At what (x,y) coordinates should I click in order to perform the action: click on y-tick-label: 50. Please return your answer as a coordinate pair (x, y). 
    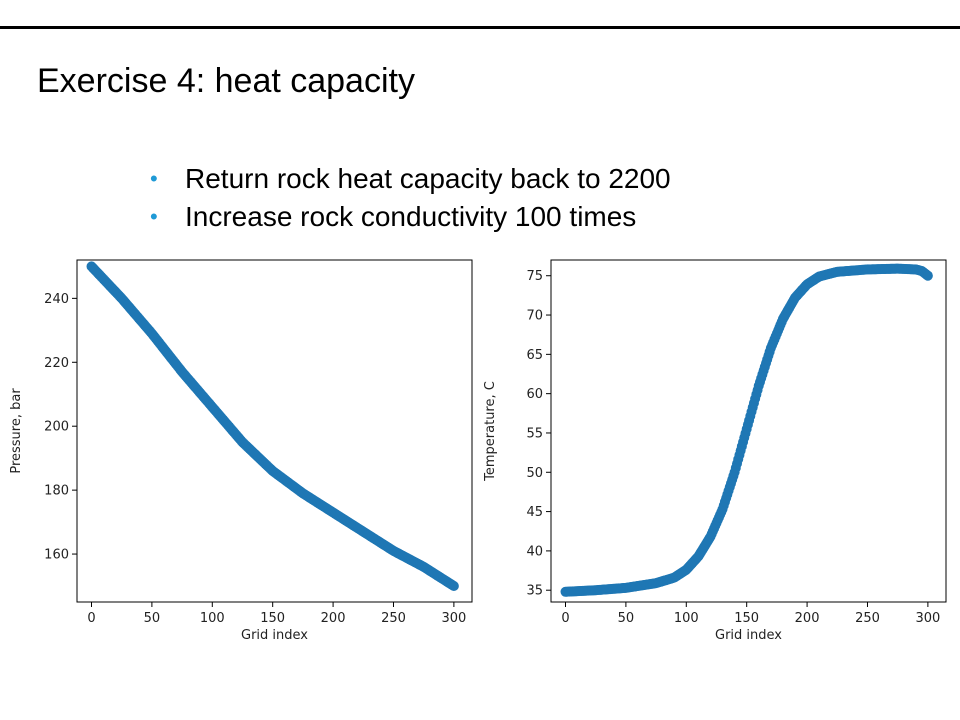
    Looking at the image, I should click on (534, 473).